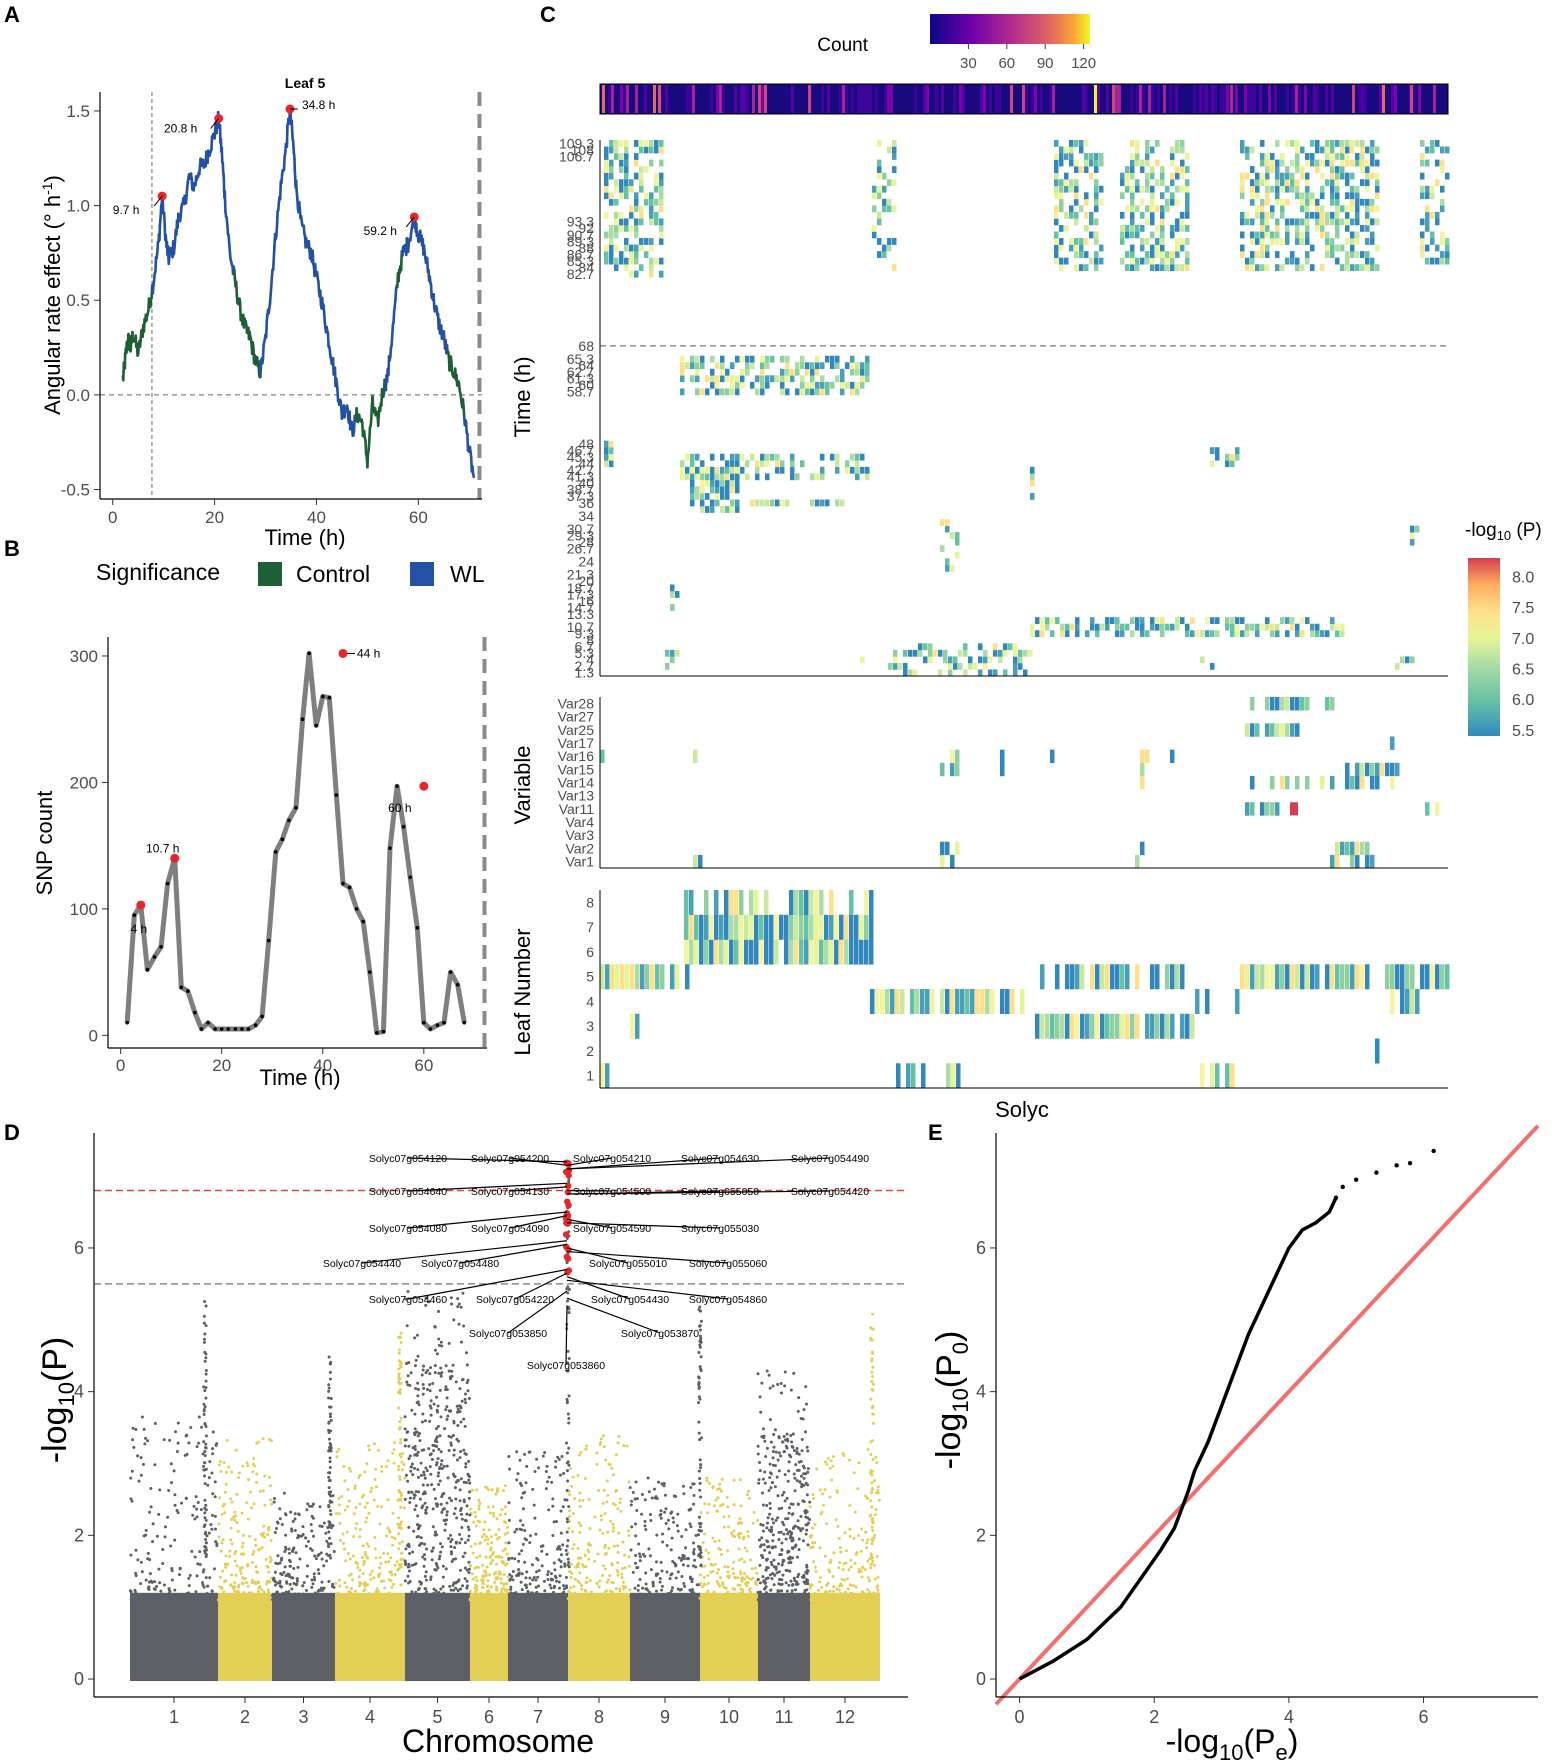 The height and width of the screenshot is (1762, 1564). Describe the element at coordinates (590, 1001) in the screenshot. I see `leaf-panel-tick-label: 4` at that location.